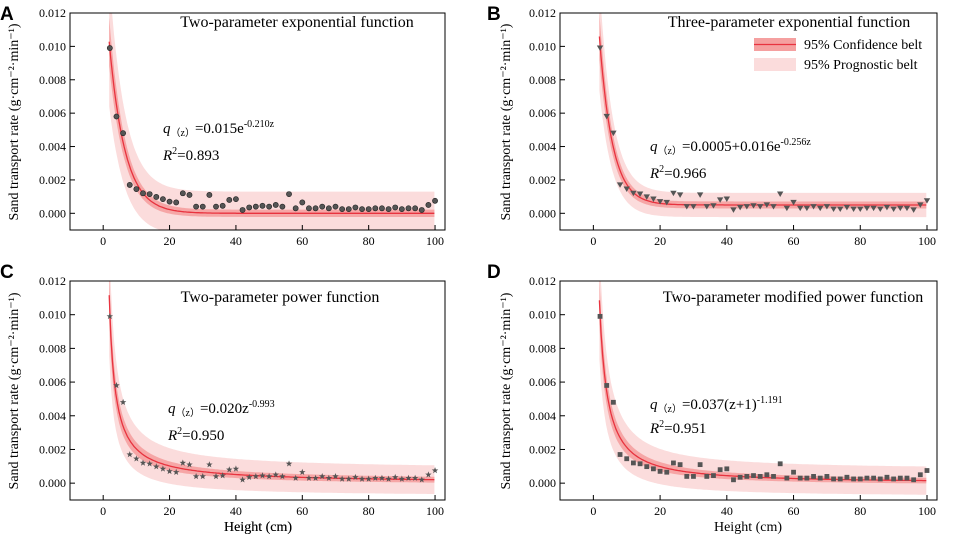 The height and width of the screenshot is (548, 955). What do you see at coordinates (167, 156) in the screenshot?
I see `r2-symbol: R` at bounding box center [167, 156].